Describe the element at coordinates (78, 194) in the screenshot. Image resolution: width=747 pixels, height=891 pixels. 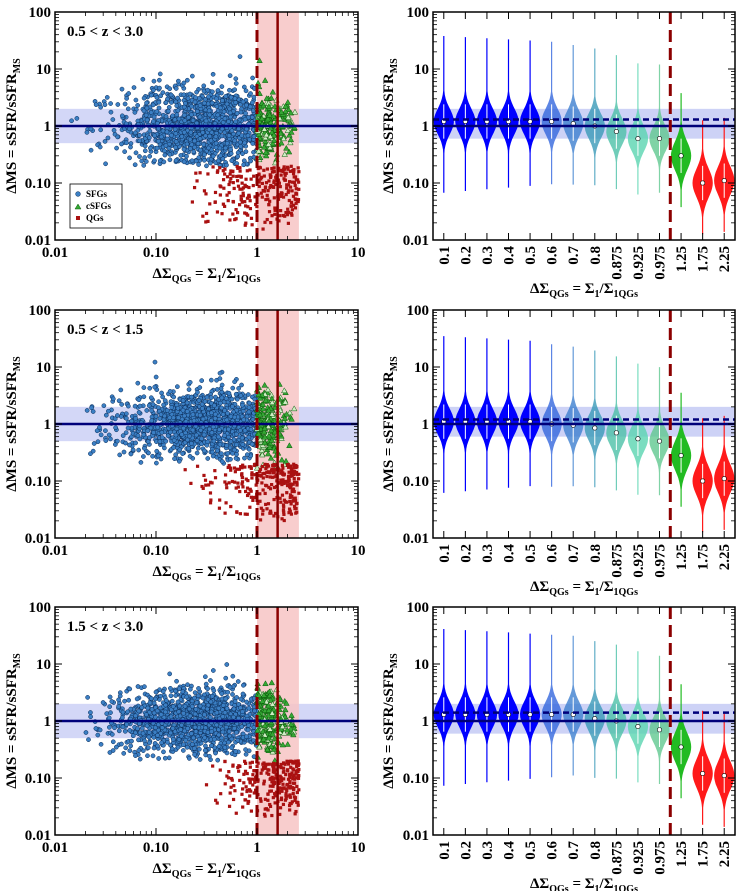
I see `legend-sfg-marker` at that location.